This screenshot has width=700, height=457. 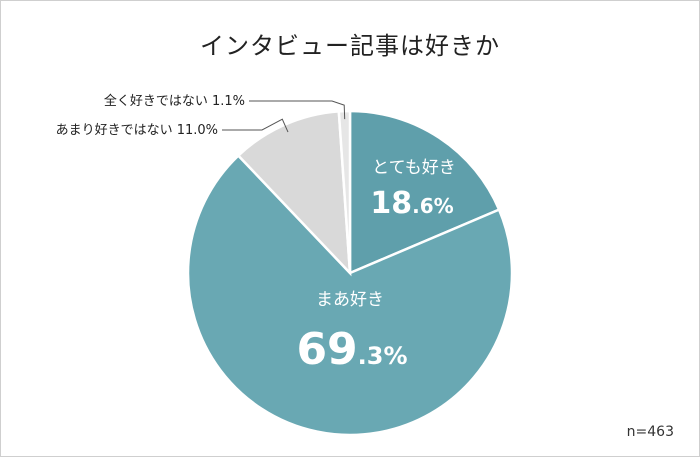 I want to click on slice-label-1: まあ好き, so click(x=350, y=300).